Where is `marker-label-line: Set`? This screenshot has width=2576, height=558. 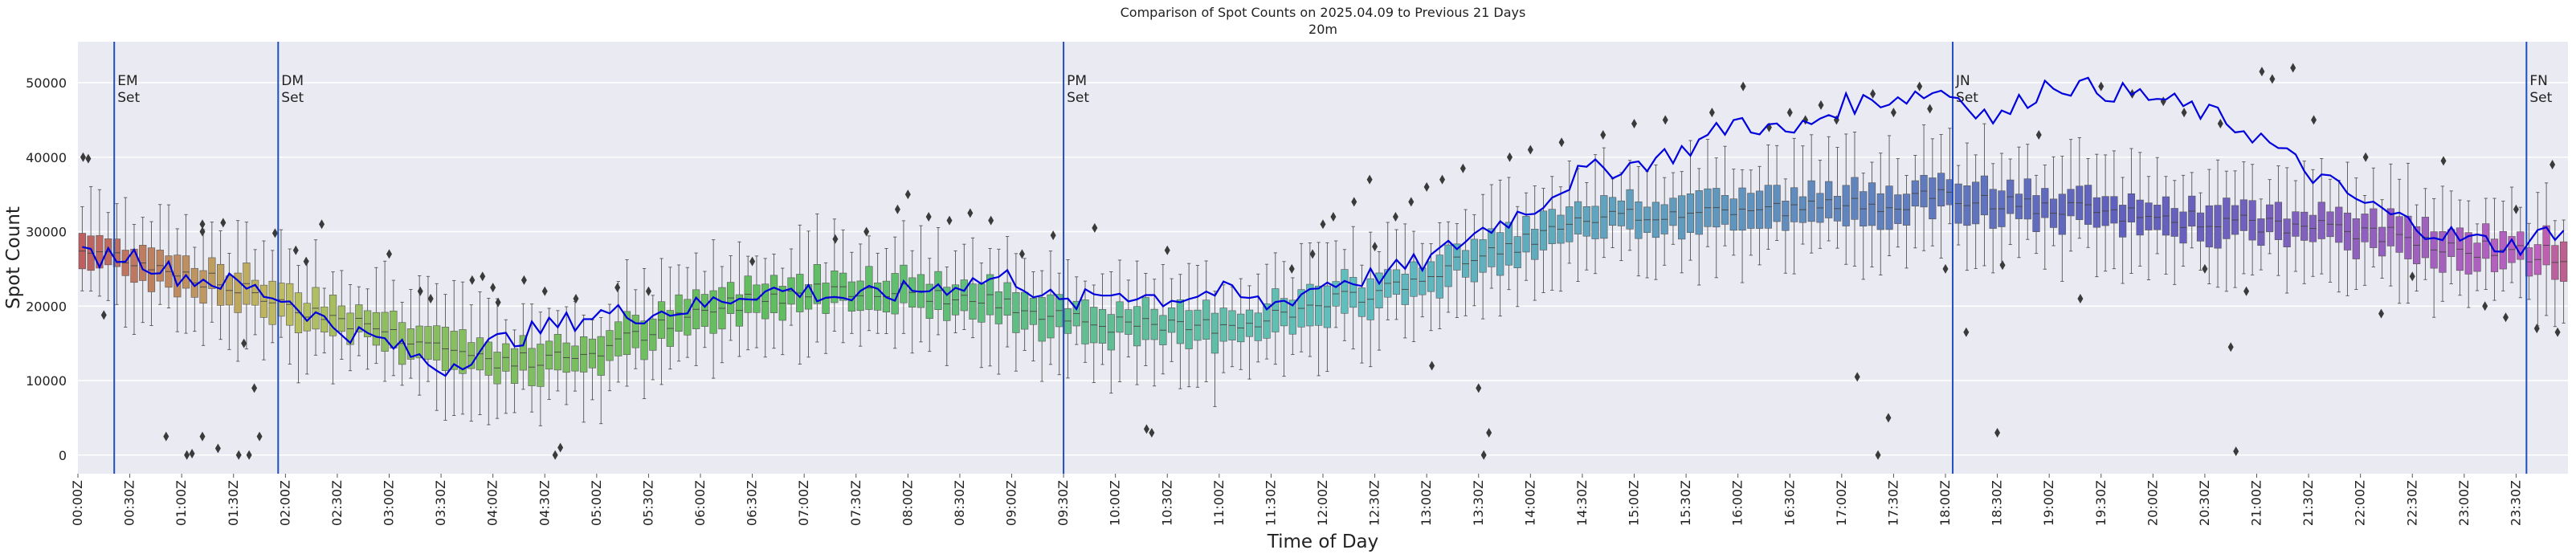
marker-label-line: Set is located at coordinates (128, 98).